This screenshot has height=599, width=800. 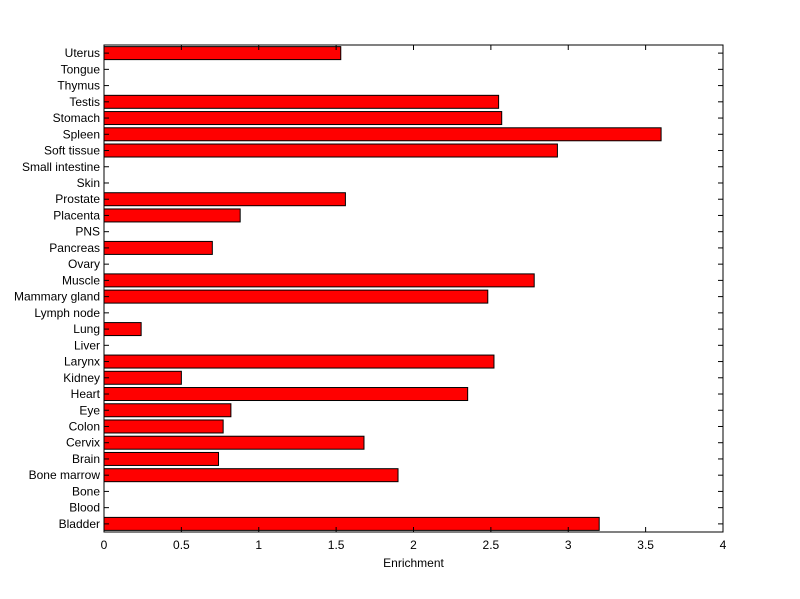 I want to click on y-tick-label: Stomach, so click(x=76, y=118).